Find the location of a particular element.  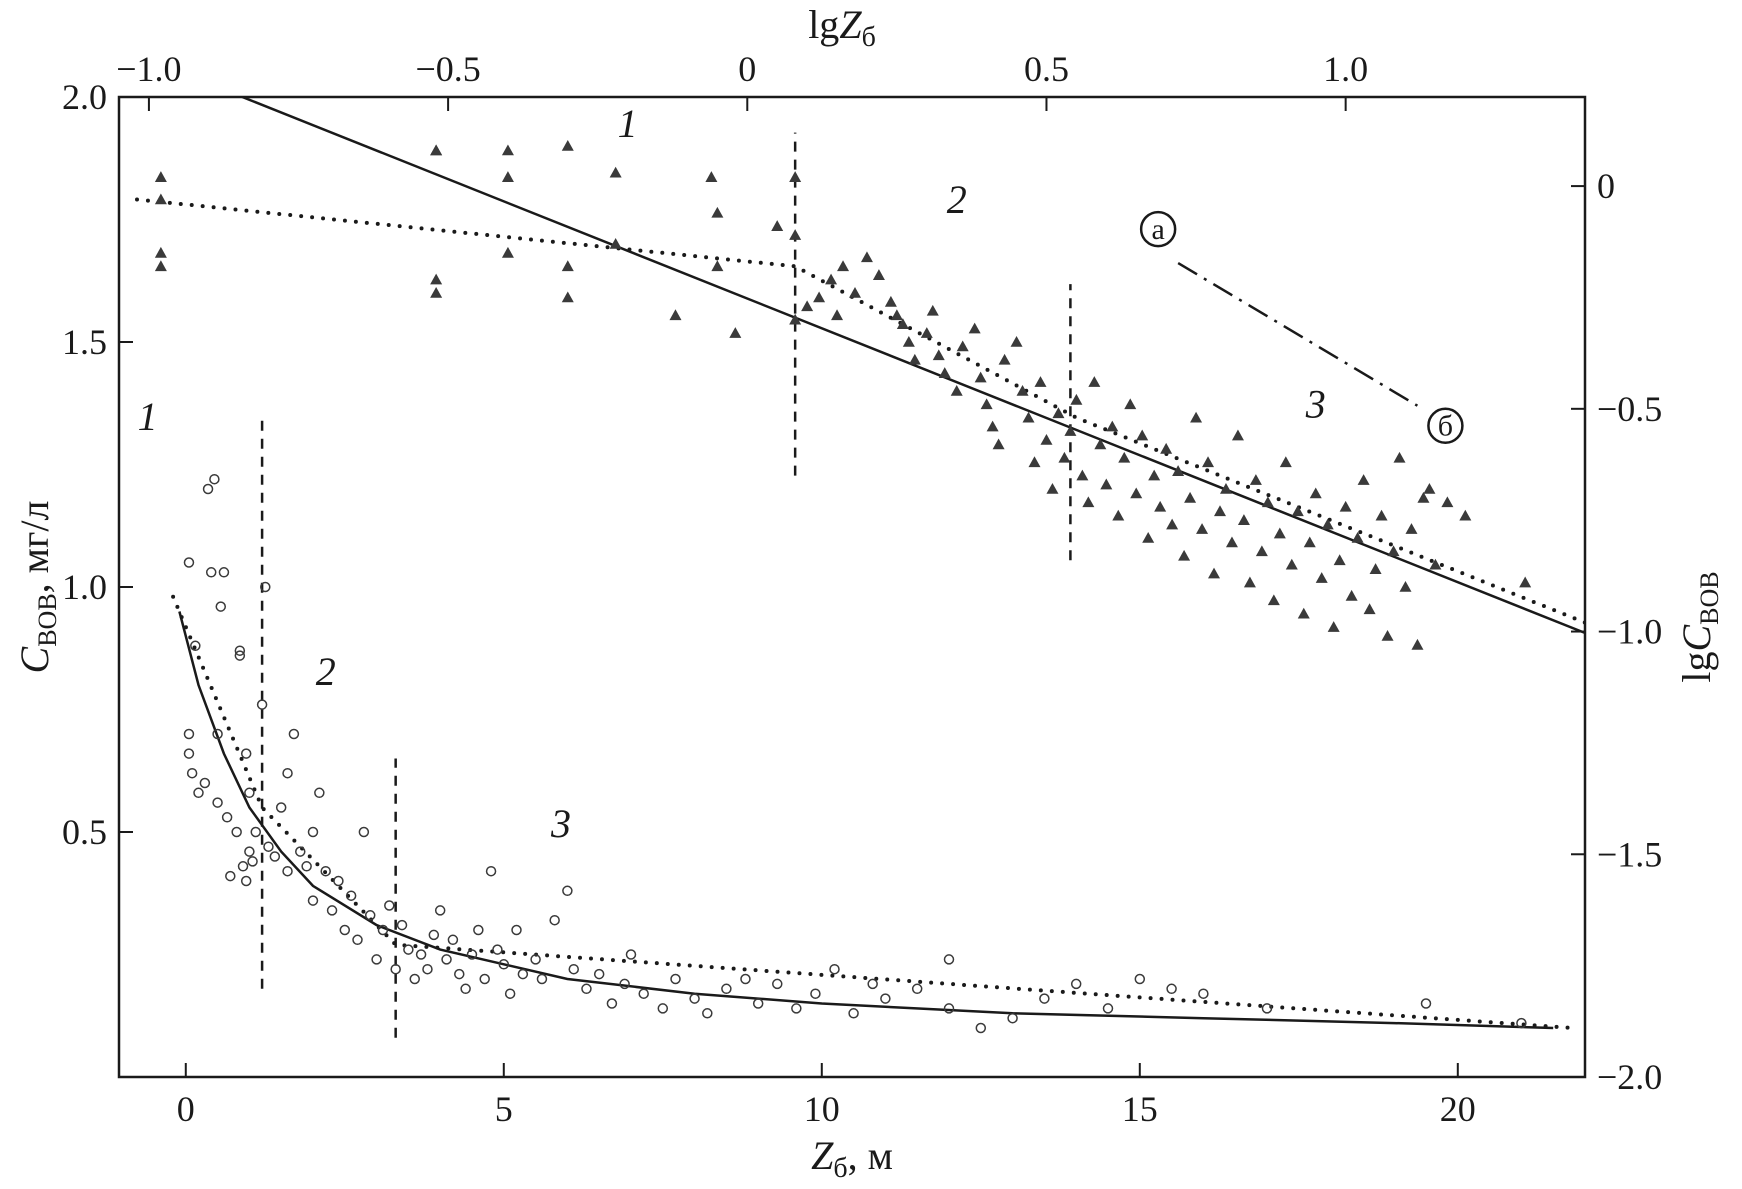

zone-3-top-label: 3 is located at coordinates (1315, 404).